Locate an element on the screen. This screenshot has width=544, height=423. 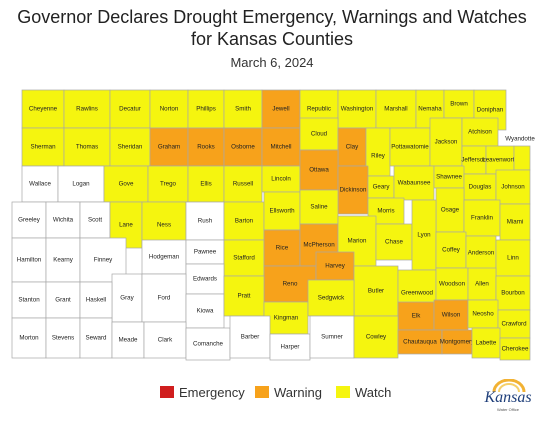
county-label: Neosho is located at coordinates (483, 314).